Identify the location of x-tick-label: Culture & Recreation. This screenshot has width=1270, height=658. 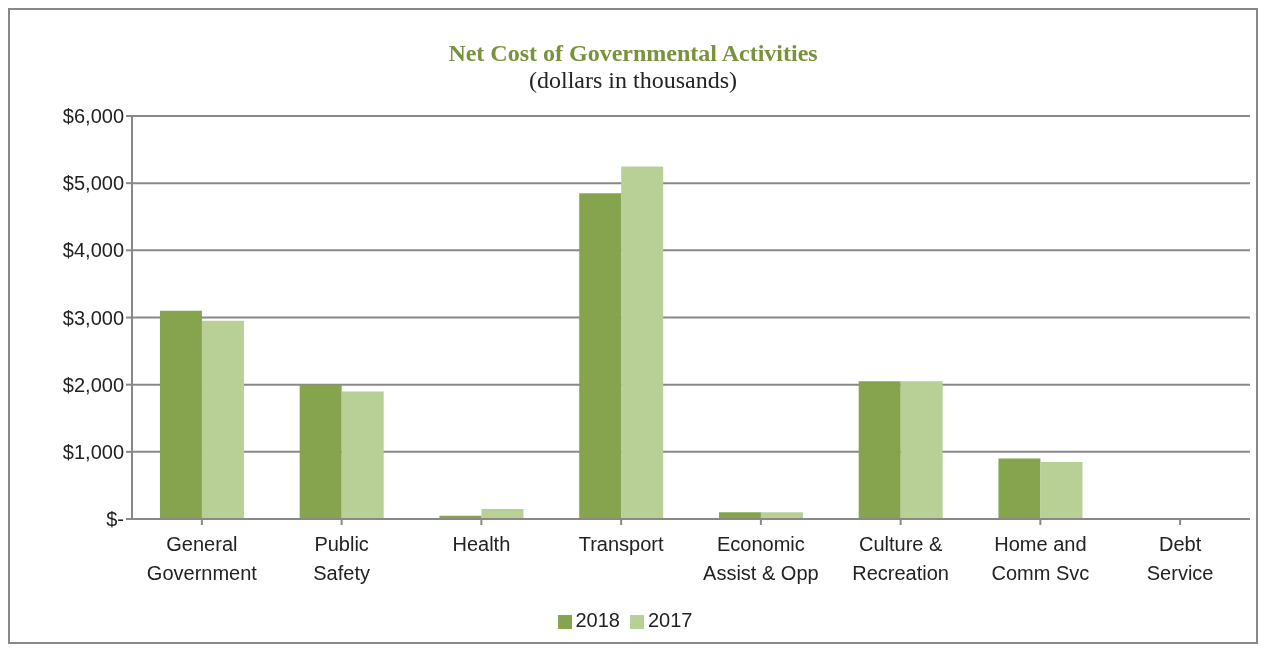
(900, 558).